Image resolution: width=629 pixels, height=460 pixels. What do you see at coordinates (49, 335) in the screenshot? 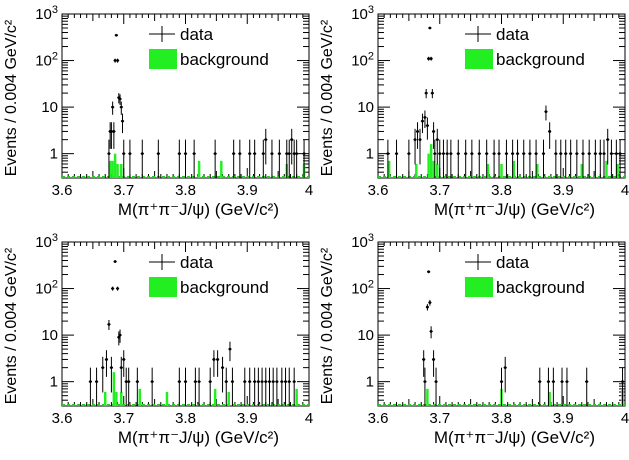
I see `y-tick-label: 10` at bounding box center [49, 335].